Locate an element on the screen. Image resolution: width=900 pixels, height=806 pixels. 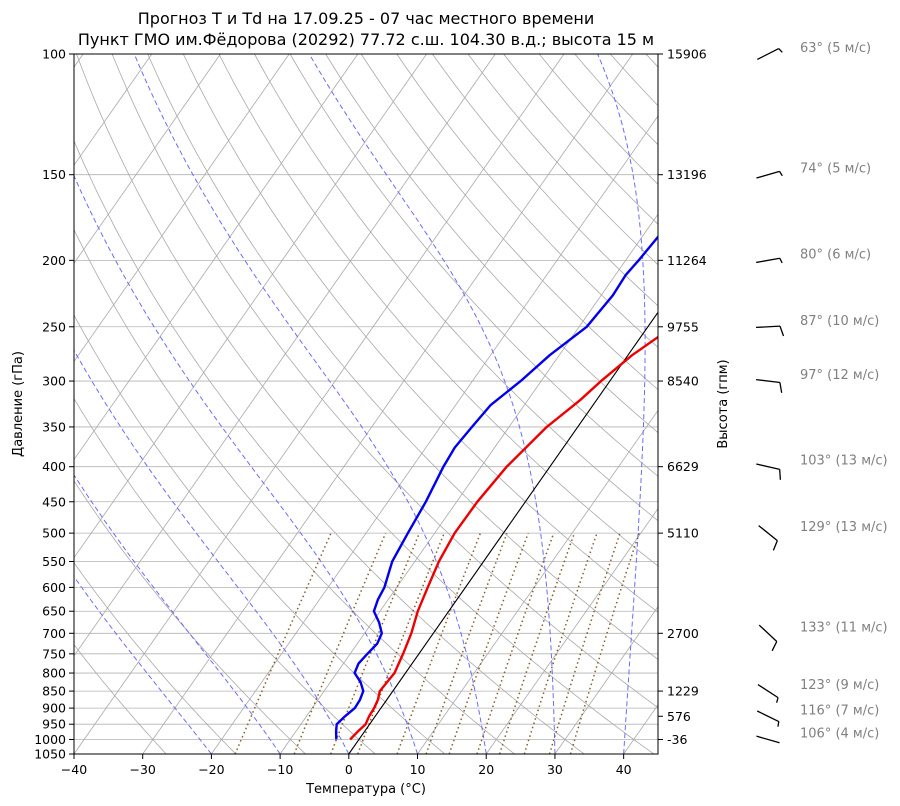
wind-barb-label: 87° (10 м/с) is located at coordinates (839, 321).